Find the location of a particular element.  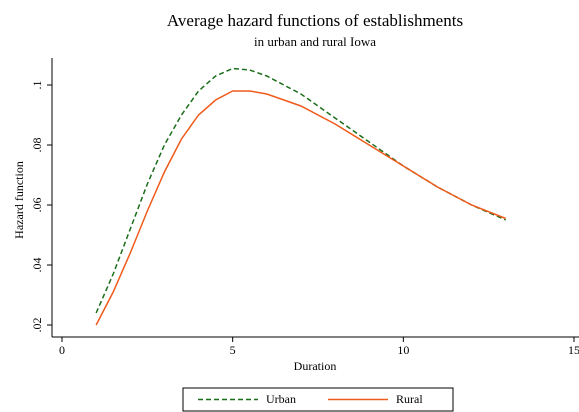

y-tick-label: .08 is located at coordinates (37, 145).